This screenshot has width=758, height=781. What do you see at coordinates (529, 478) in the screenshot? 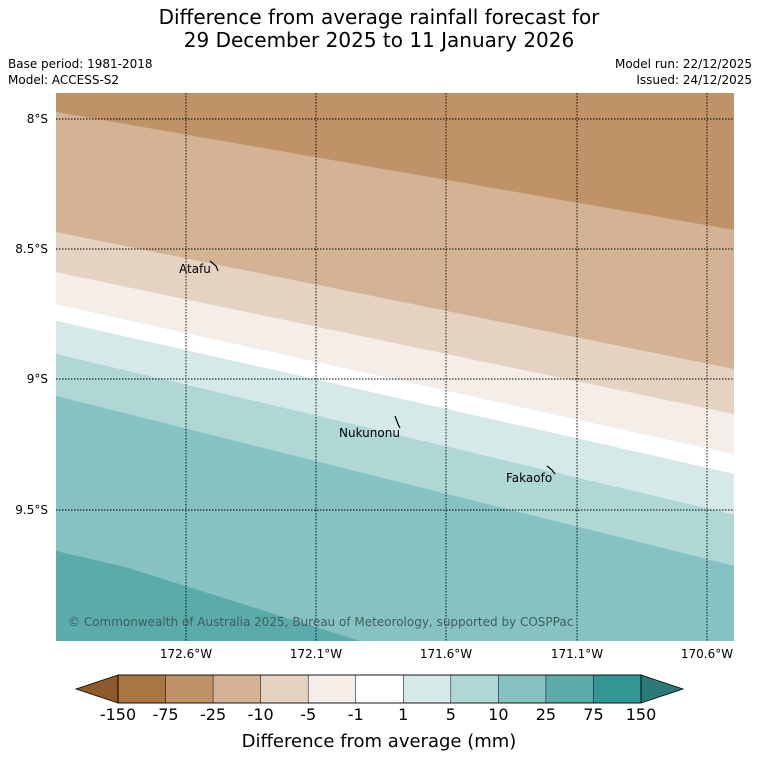
I see `place-label-fakaofo: Fakaofo` at bounding box center [529, 478].